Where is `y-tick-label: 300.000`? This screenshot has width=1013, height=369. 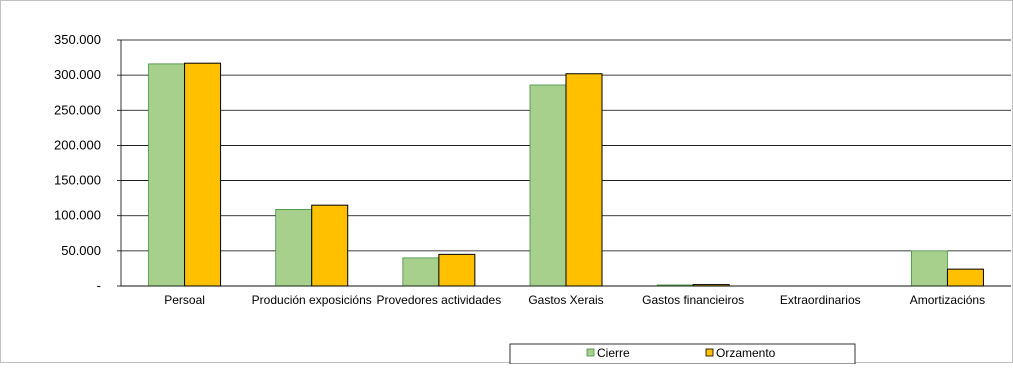
y-tick-label: 300.000 is located at coordinates (77, 74).